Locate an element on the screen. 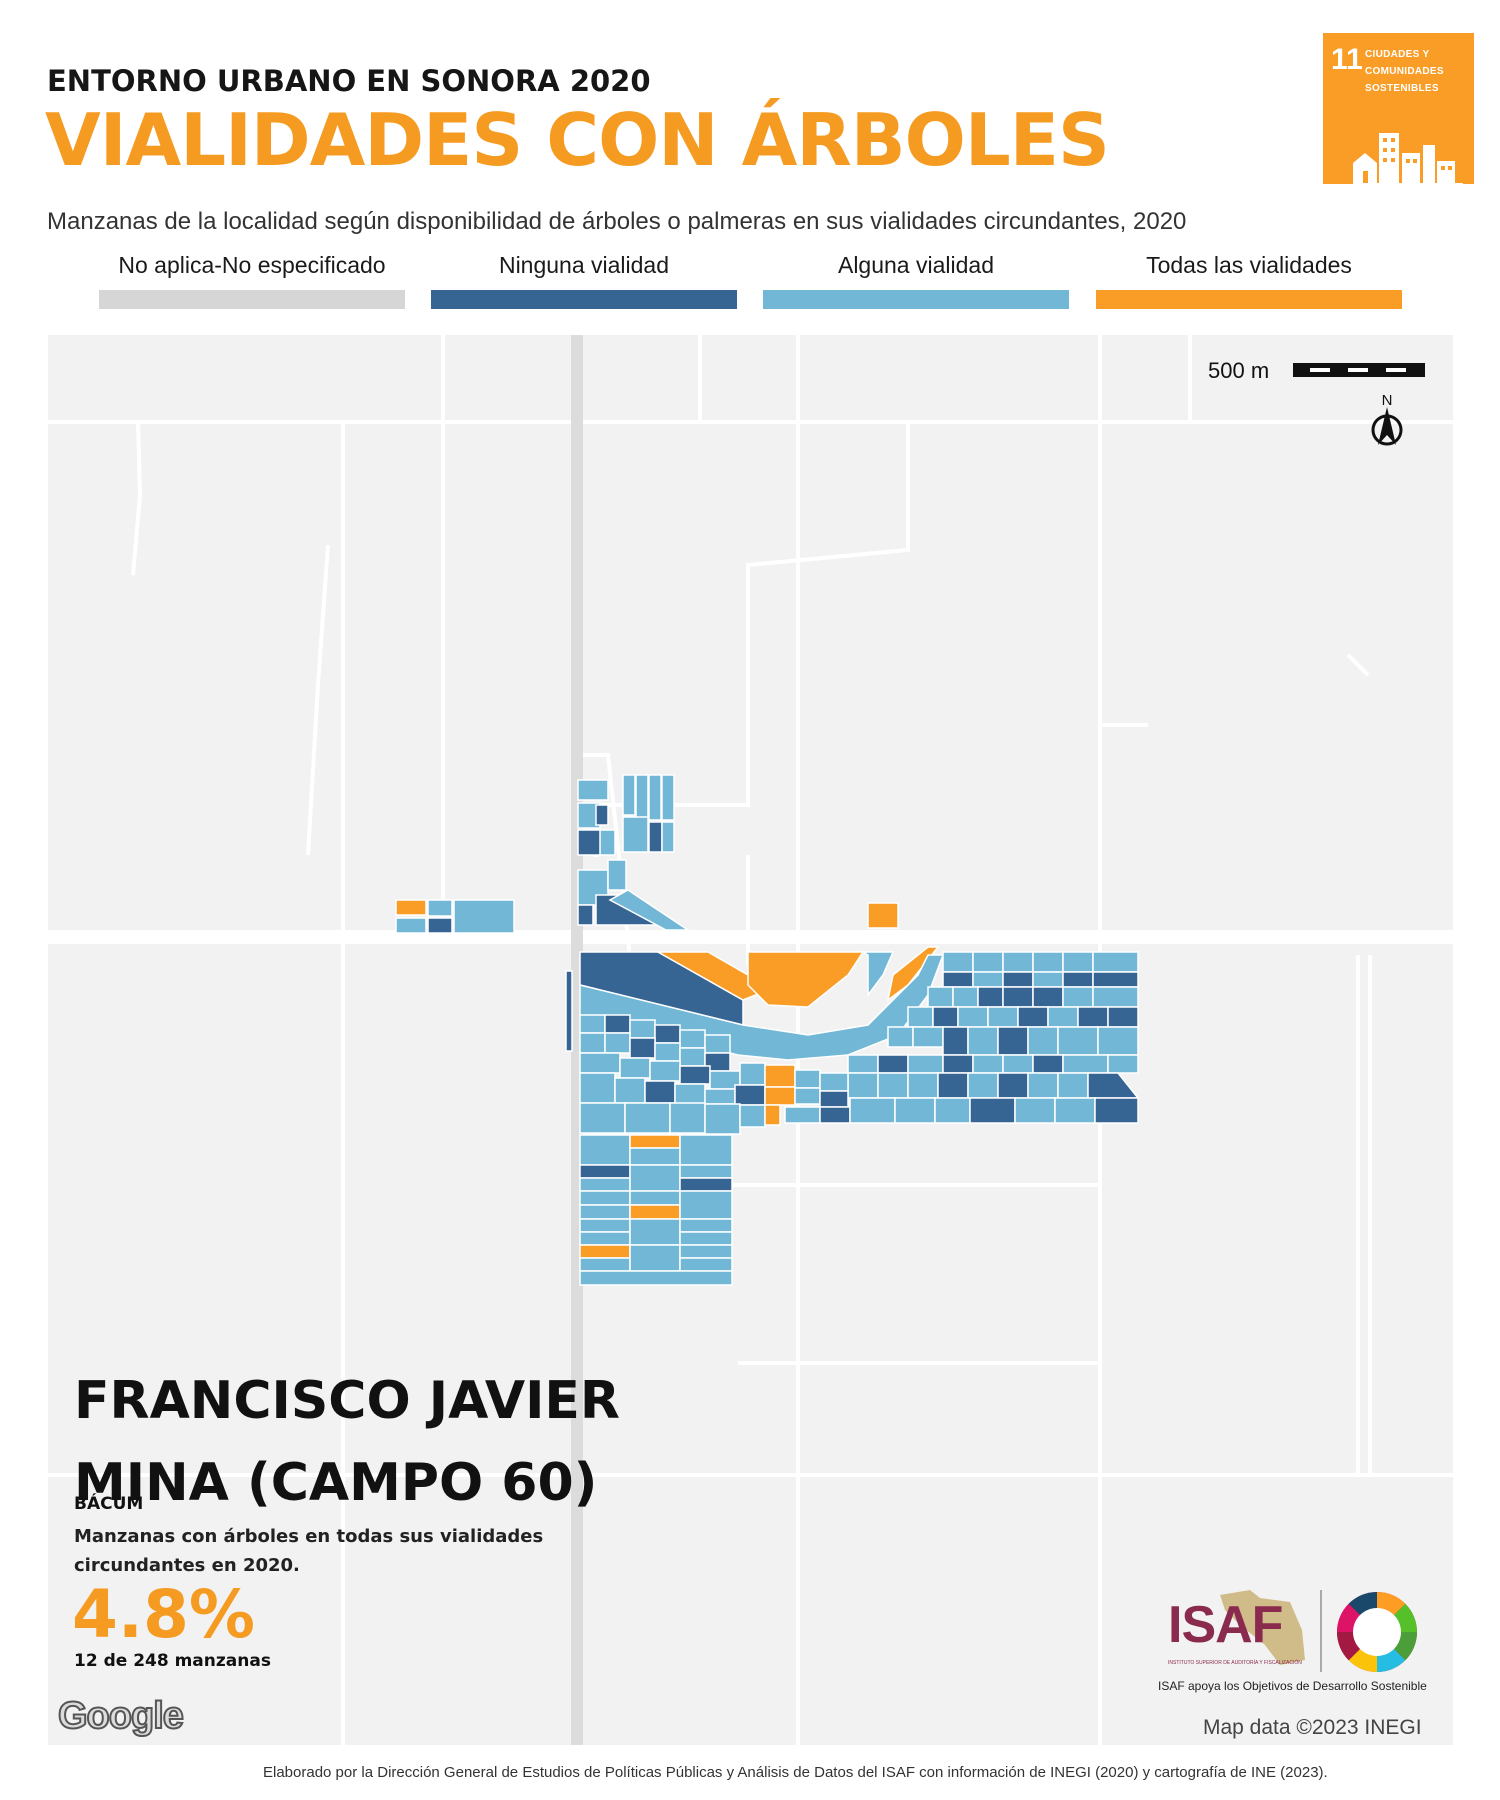 The image size is (1500, 1800). isaf-logo: ISAF is located at coordinates (1225, 1625).